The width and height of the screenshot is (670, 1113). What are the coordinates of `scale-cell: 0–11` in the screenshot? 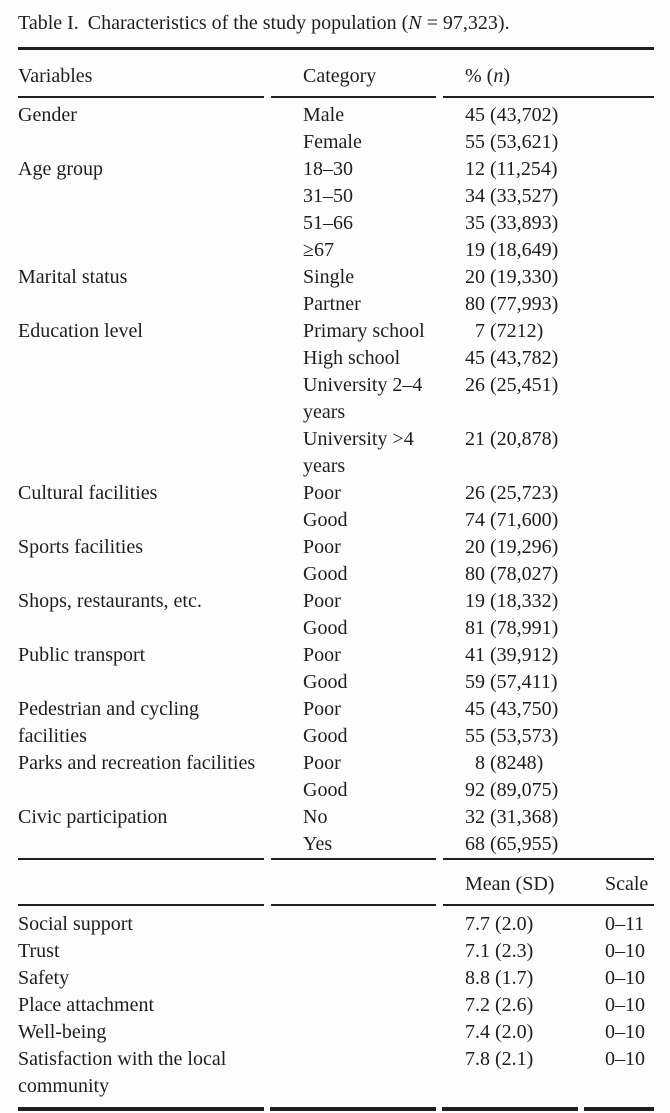 It's located at (625, 924).